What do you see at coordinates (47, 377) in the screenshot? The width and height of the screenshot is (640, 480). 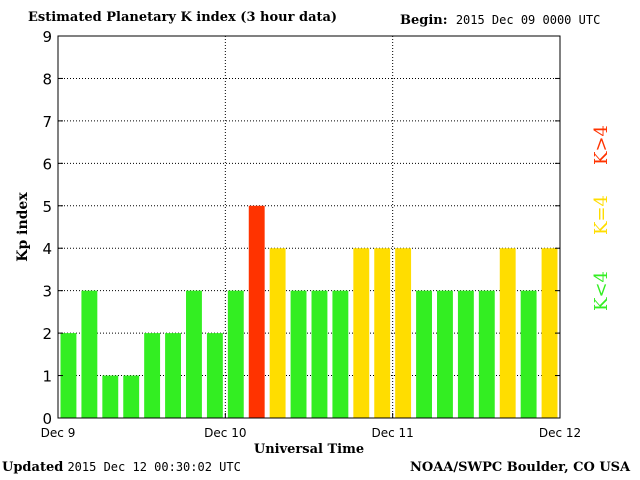 I see `y-tick-label: 1` at bounding box center [47, 377].